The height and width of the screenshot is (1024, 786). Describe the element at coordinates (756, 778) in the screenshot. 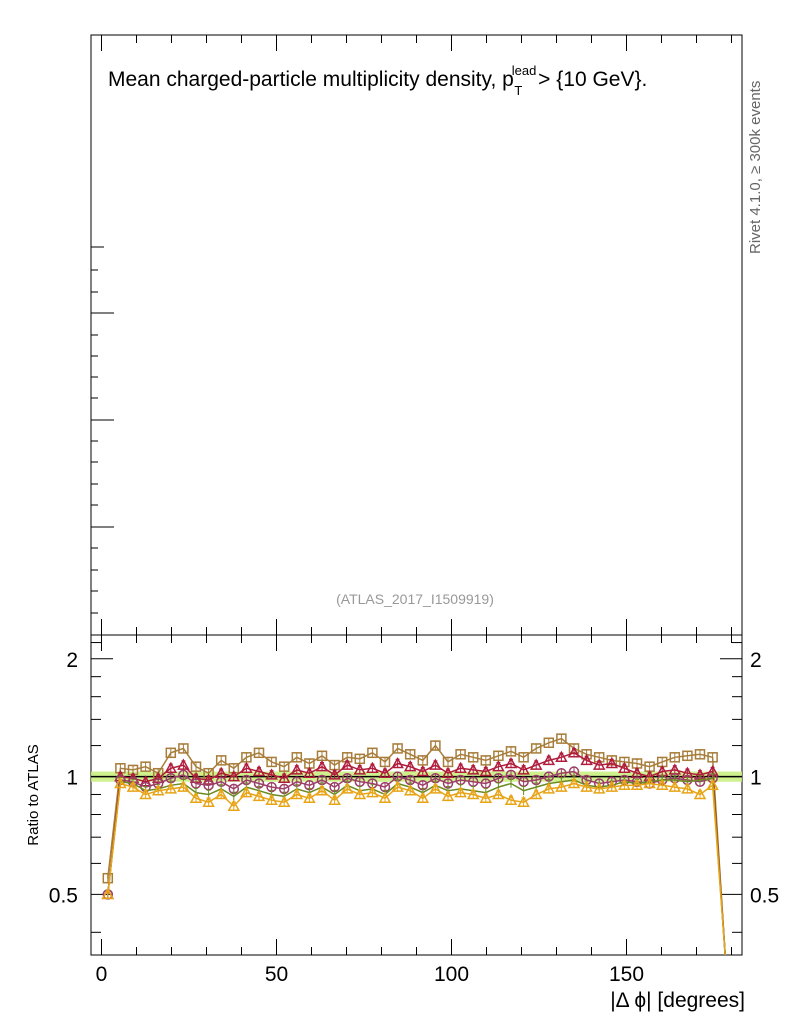

I see `y-tick-label-right: 1` at that location.